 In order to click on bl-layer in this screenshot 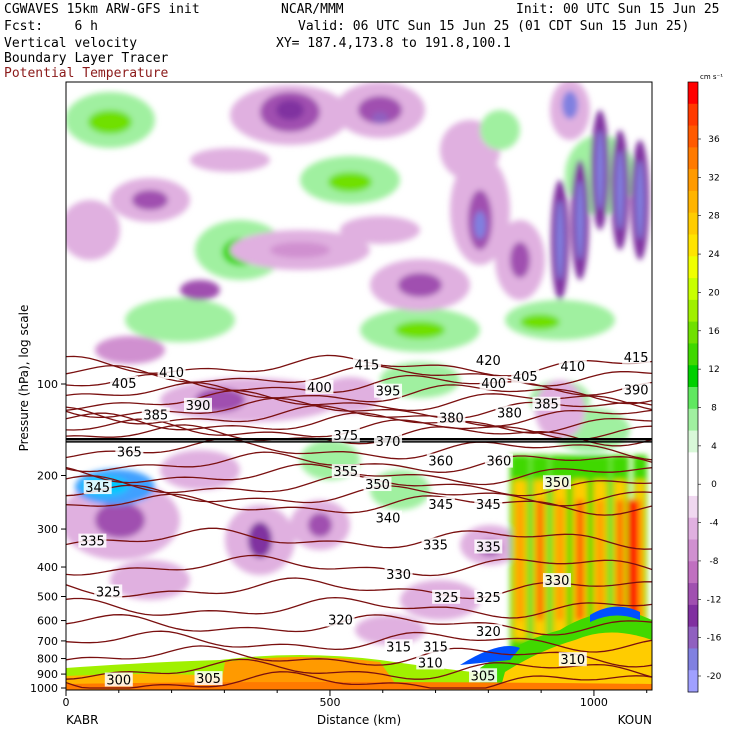, I will do `click(490, 655)`.